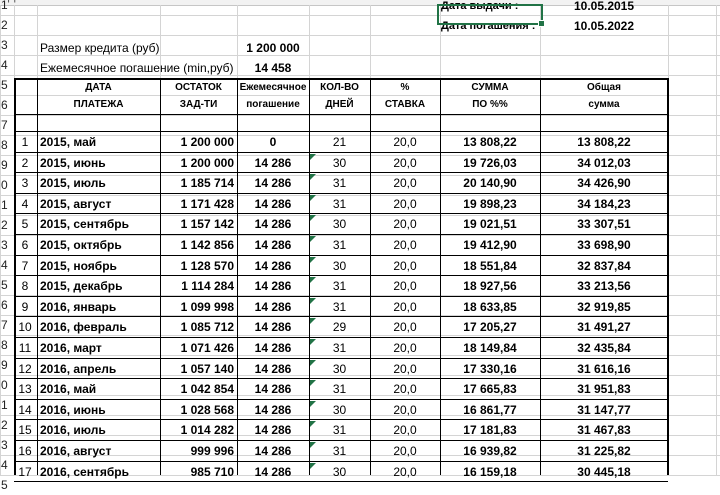 This screenshot has height=495, width=720. Describe the element at coordinates (490, 245) in the screenshot. I see `interest-value: 19 412,90` at that location.